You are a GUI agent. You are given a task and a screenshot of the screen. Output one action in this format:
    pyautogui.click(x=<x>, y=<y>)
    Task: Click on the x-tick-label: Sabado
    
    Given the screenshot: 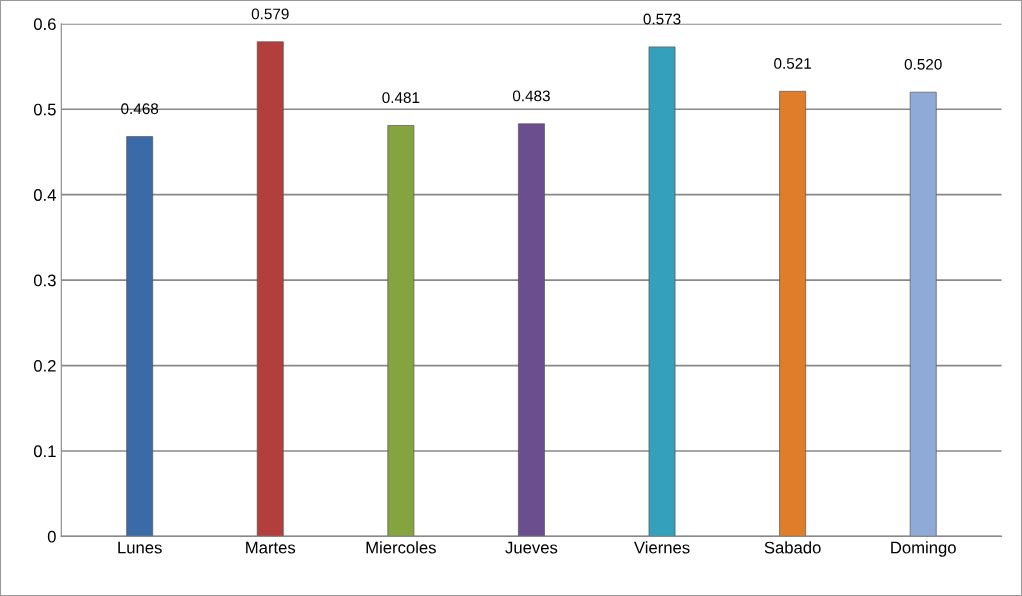 What is the action you would take?
    pyautogui.click(x=792, y=547)
    